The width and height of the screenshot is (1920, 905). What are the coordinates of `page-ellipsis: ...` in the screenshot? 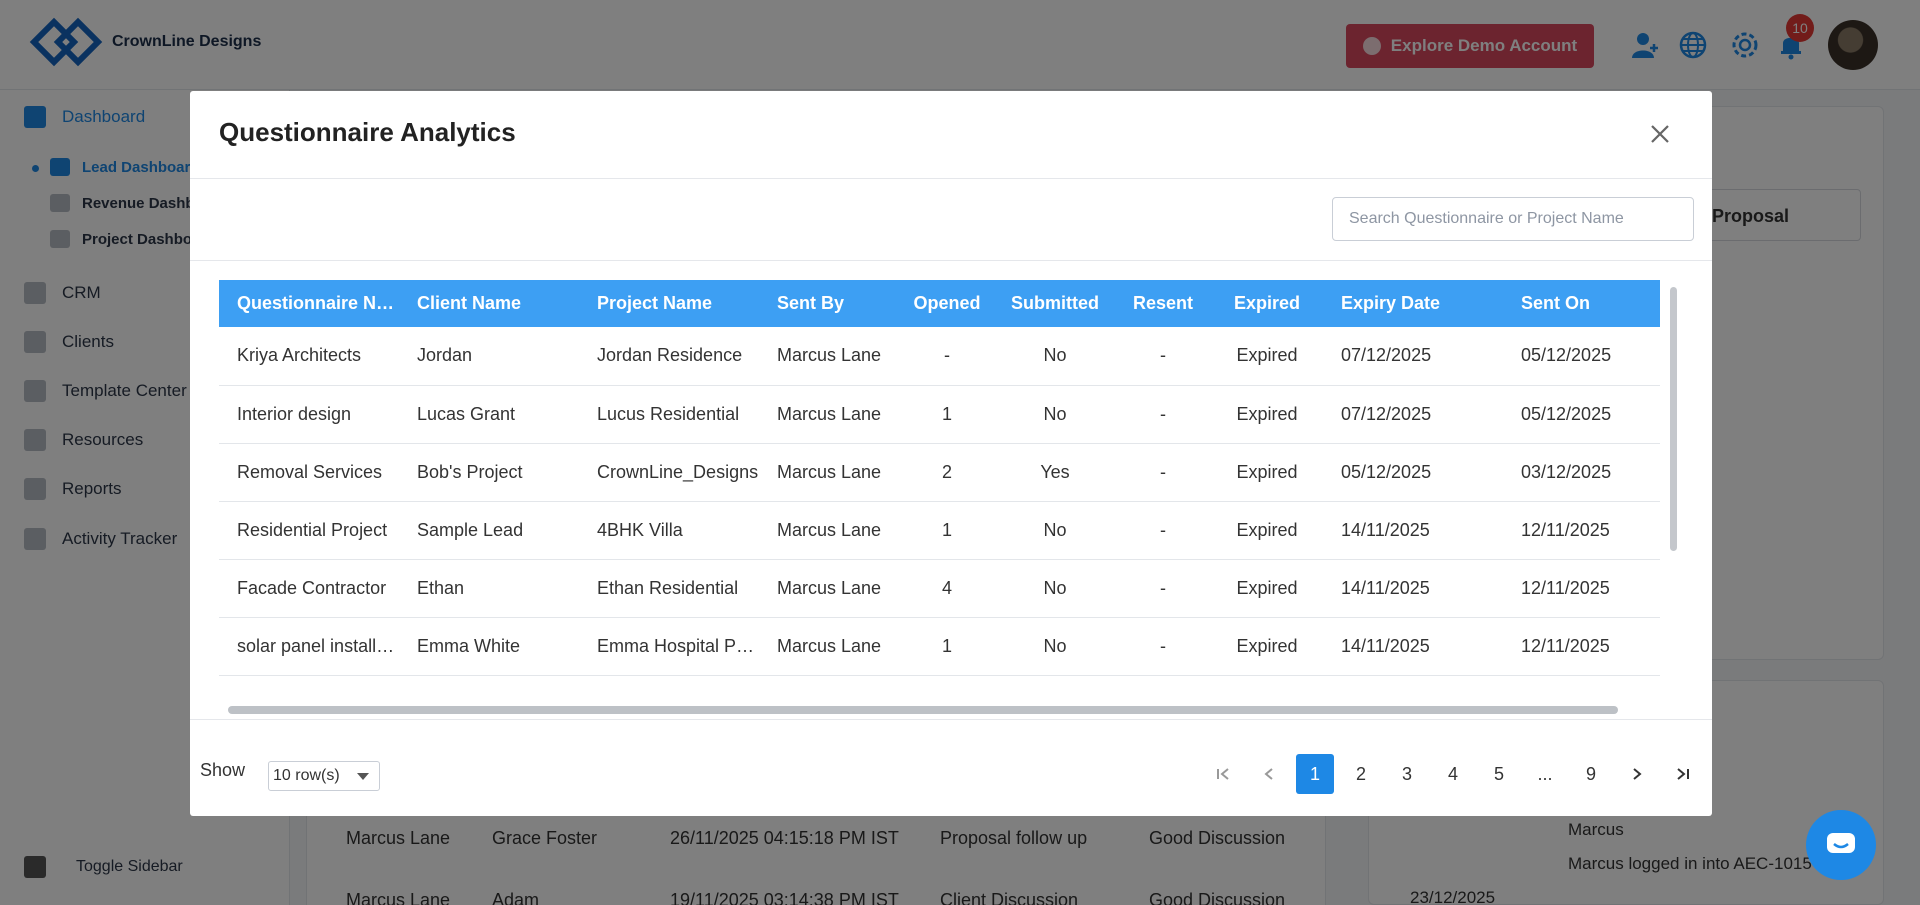 It's located at (1545, 773).